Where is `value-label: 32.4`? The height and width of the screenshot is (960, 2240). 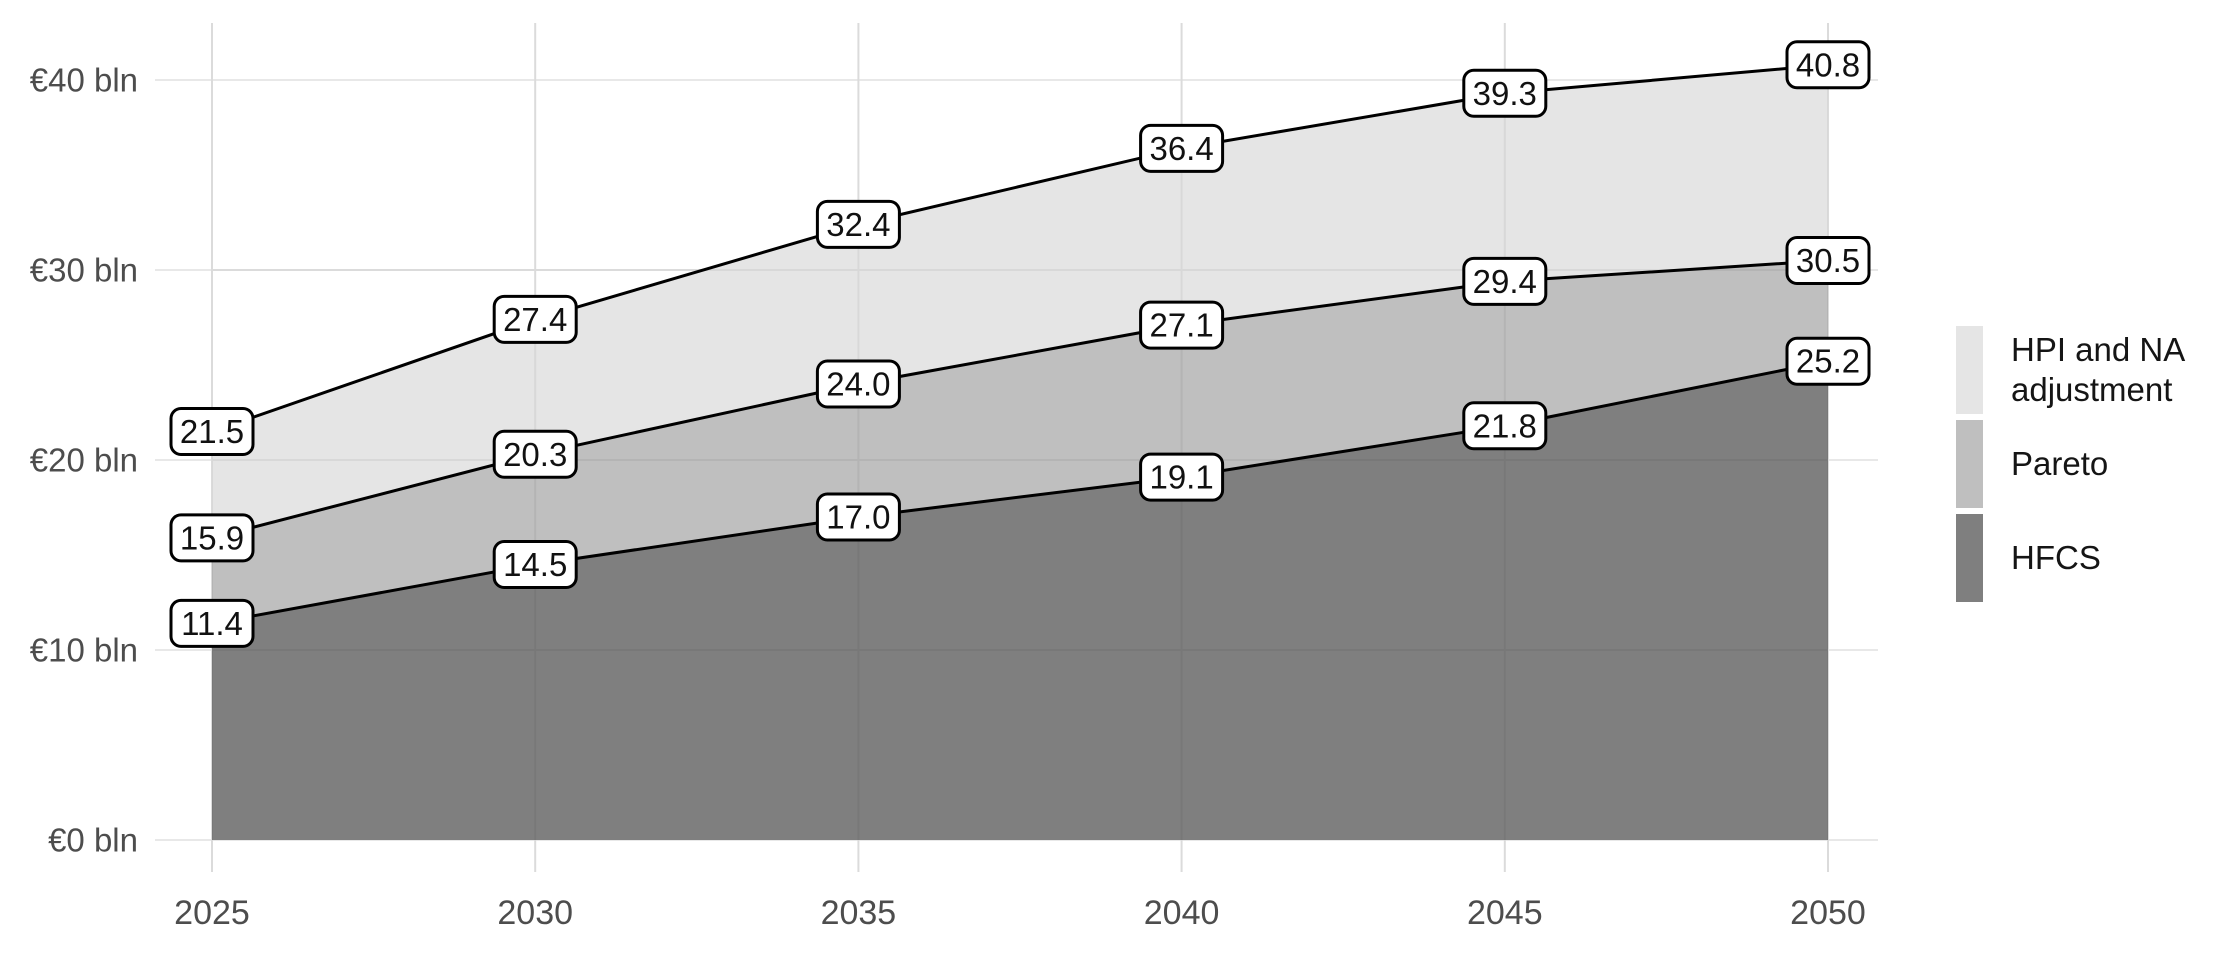 value-label: 32.4 is located at coordinates (858, 224).